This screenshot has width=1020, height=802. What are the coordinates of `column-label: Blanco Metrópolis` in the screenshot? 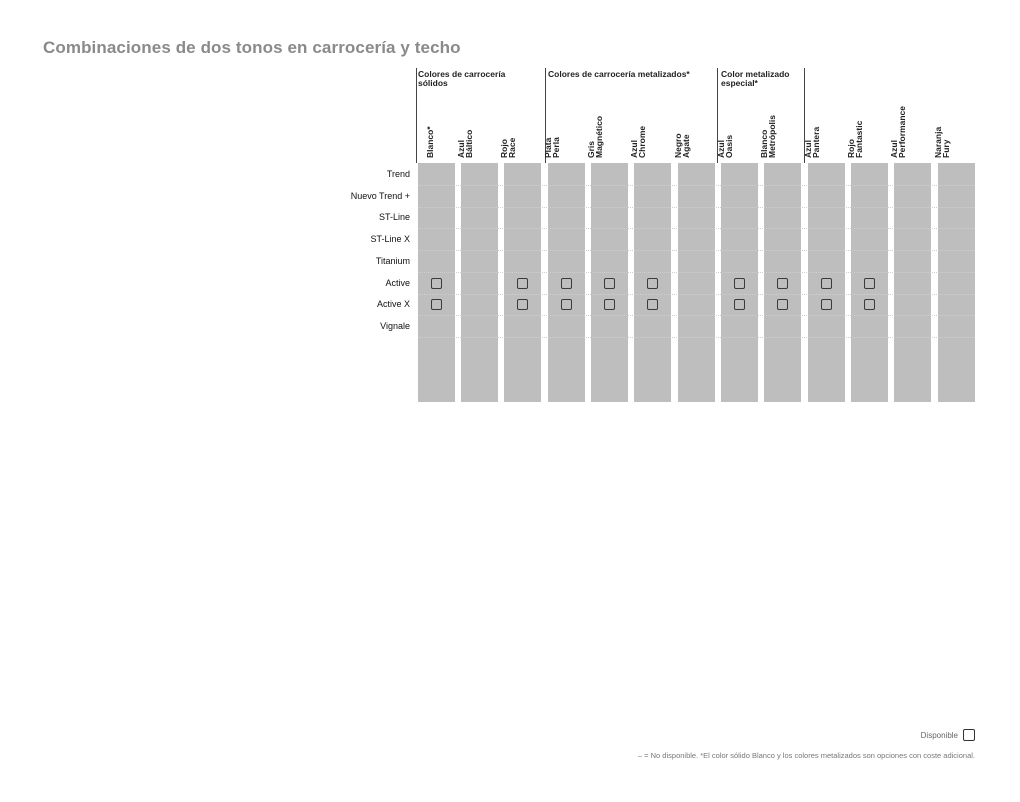 It's located at (768, 136).